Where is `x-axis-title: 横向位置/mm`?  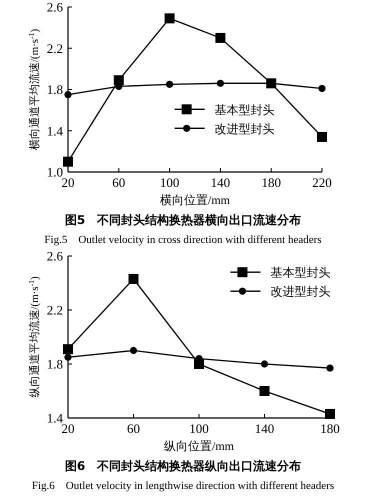 x-axis-title: 横向位置/mm is located at coordinates (195, 200).